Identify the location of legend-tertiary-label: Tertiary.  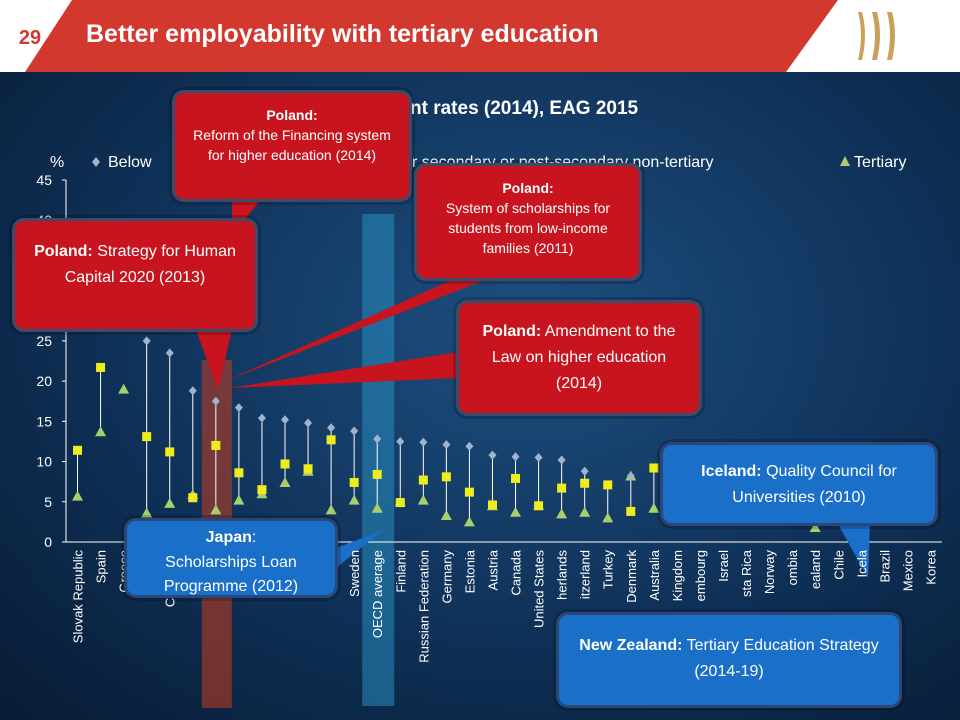
(880, 162).